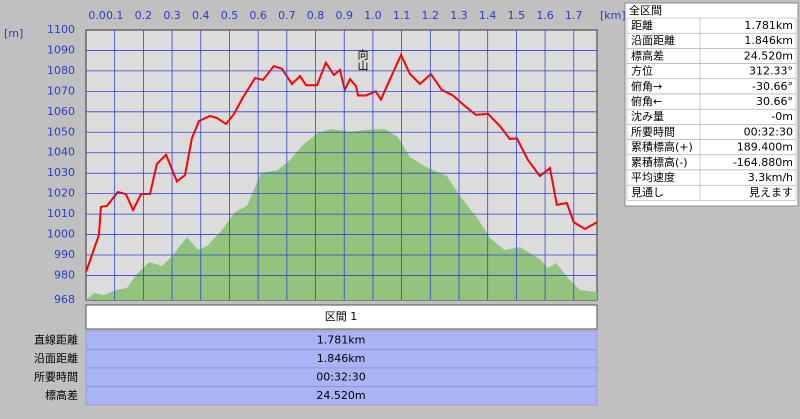  Describe the element at coordinates (659, 162) in the screenshot. I see `summary-label: 累積標高(-)` at that location.